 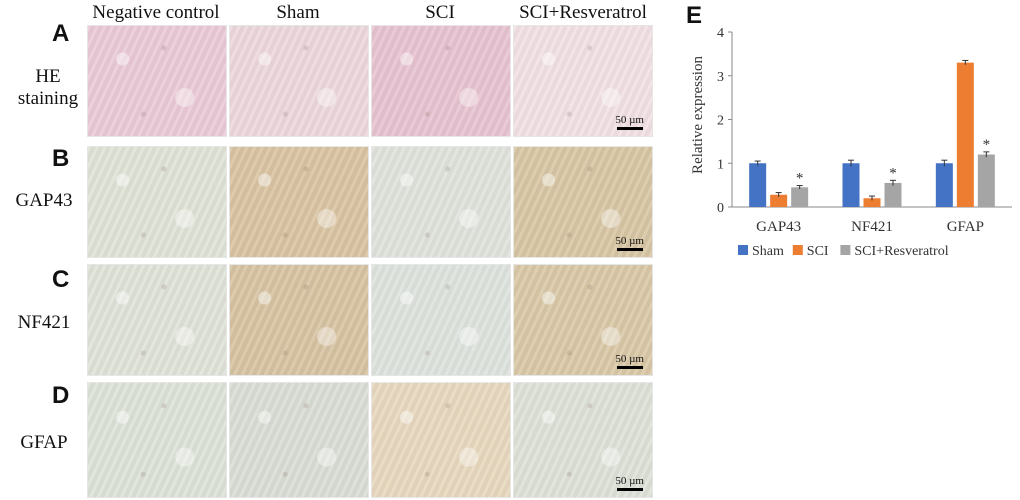 What do you see at coordinates (157, 440) in the screenshot?
I see `micrograph-gfap-negative-control` at bounding box center [157, 440].